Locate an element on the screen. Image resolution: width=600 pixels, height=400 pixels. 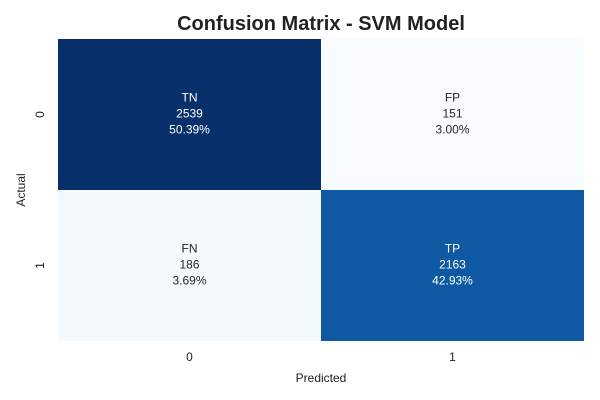
cell-label-fp: FP is located at coordinates (452, 98).